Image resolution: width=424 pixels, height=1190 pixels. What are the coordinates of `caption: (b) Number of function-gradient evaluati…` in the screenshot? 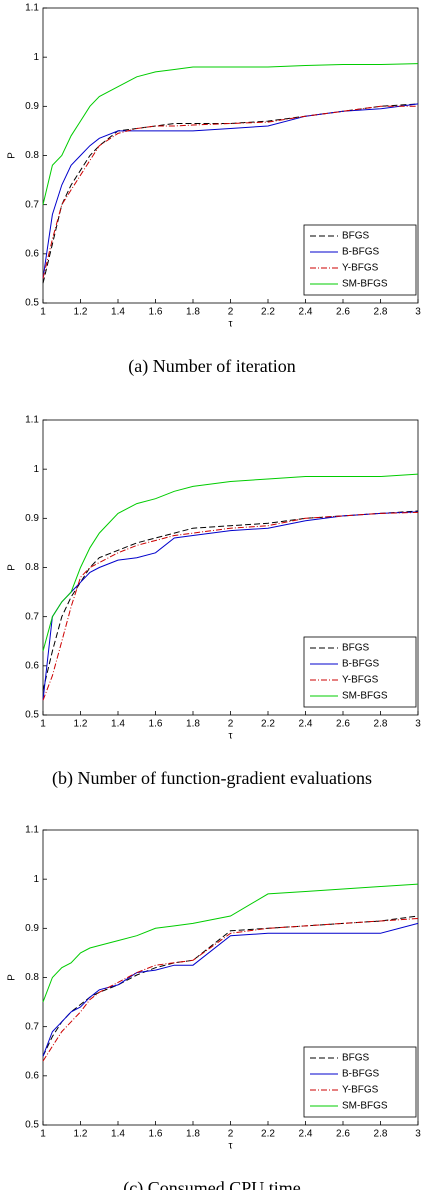 It's located at (212, 778).